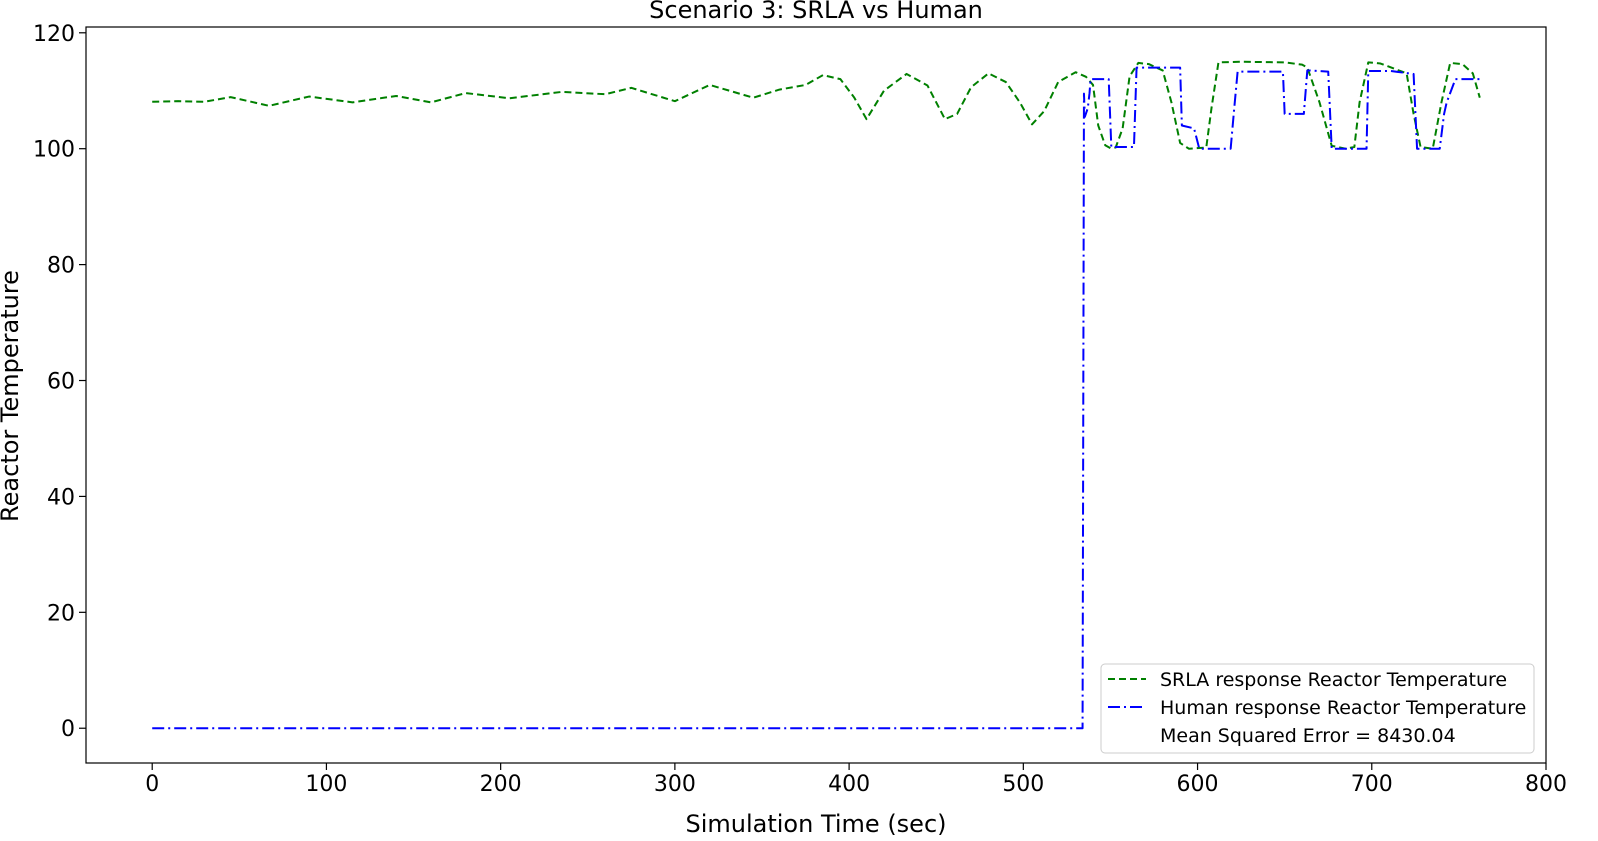  I want to click on legend-label-human: Human response Reactor Temperature, so click(1343, 708).